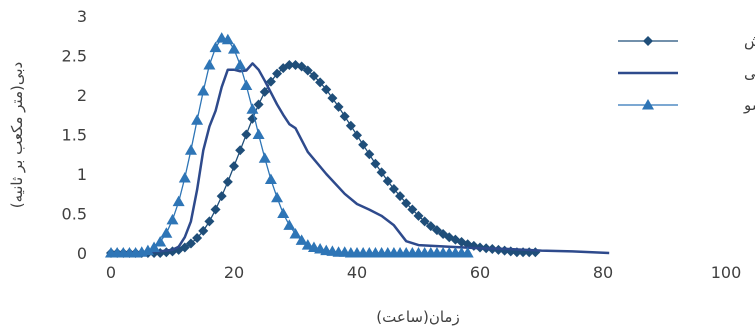  Describe the element at coordinates (726, 272) in the screenshot. I see `x-tick-label: 100` at that location.